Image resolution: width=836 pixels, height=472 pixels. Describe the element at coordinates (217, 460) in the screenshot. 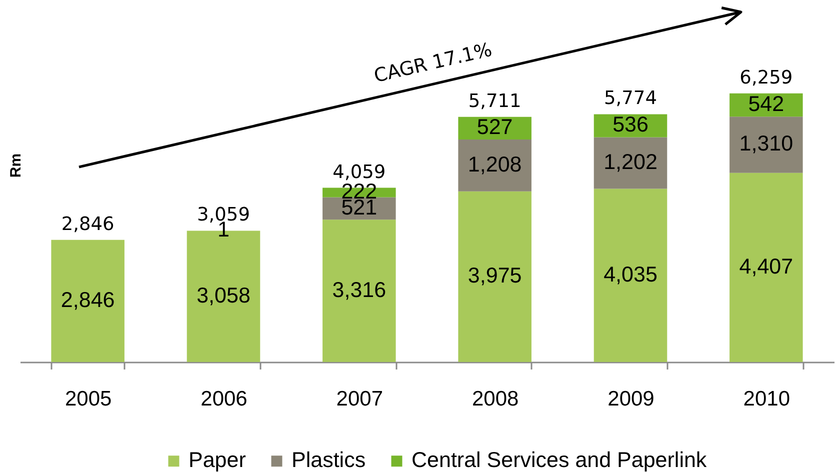

I see `legend-label: Paper` at that location.